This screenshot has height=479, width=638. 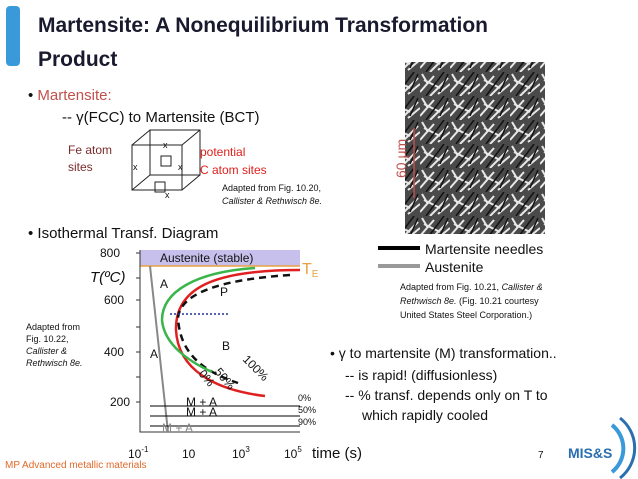 I want to click on m-pct: 0%, so click(x=304, y=398).